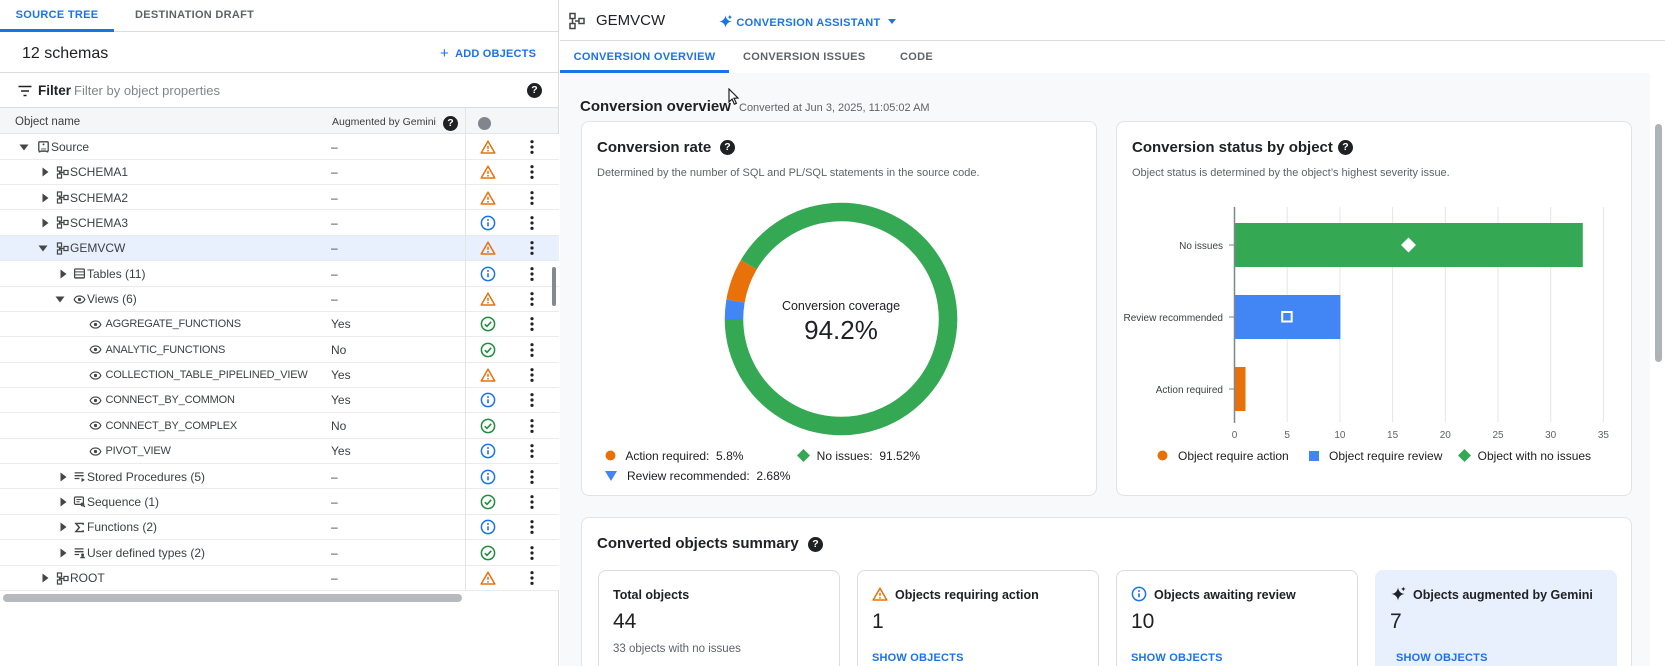  I want to click on svg-text: 94.2%, so click(841, 330).